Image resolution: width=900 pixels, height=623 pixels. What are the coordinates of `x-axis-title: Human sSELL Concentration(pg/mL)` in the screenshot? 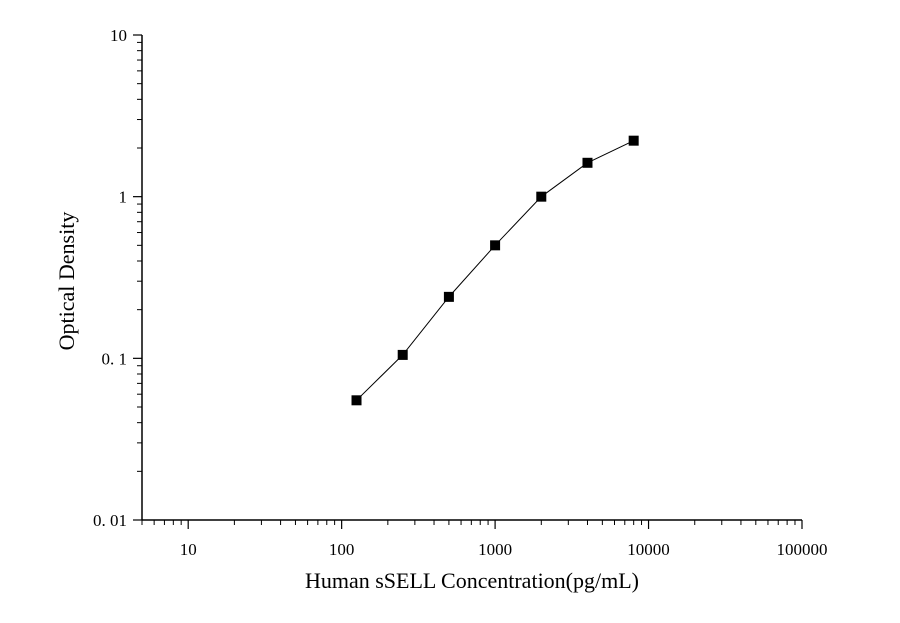 It's located at (472, 580).